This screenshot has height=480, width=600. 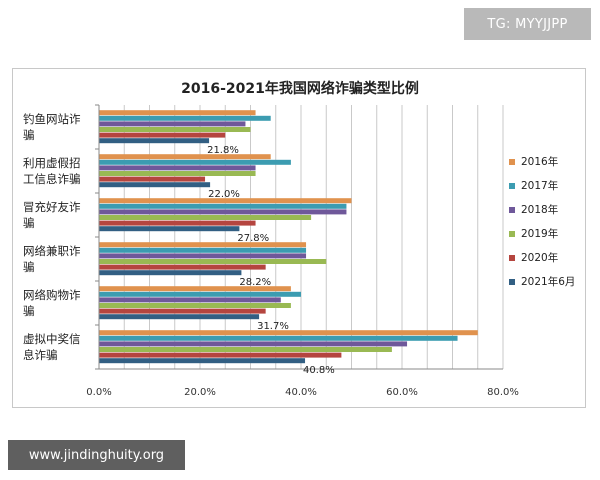 What do you see at coordinates (200, 392) in the screenshot?
I see `x-tick-label: 20.0%` at bounding box center [200, 392].